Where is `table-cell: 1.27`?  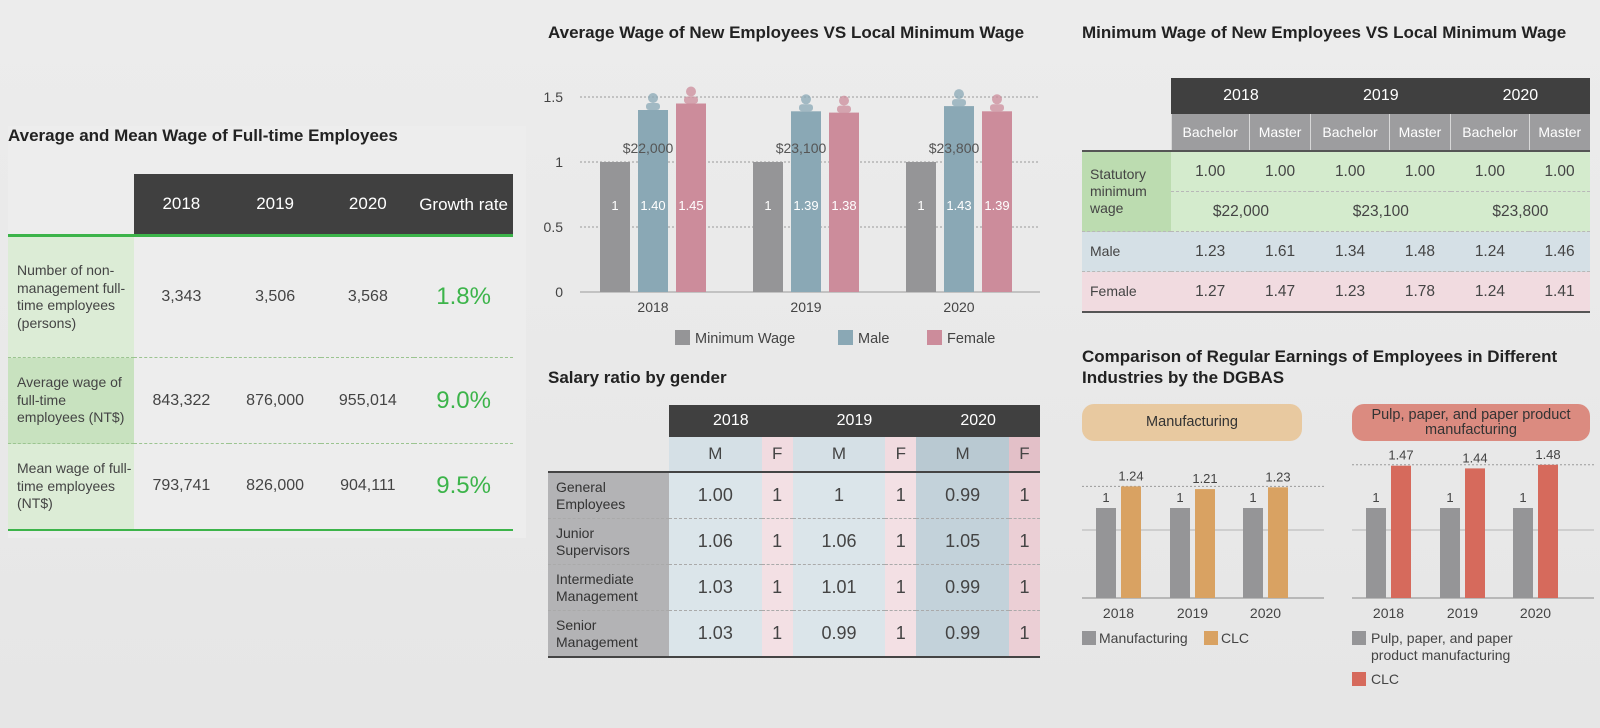 table-cell: 1.27 is located at coordinates (1210, 292).